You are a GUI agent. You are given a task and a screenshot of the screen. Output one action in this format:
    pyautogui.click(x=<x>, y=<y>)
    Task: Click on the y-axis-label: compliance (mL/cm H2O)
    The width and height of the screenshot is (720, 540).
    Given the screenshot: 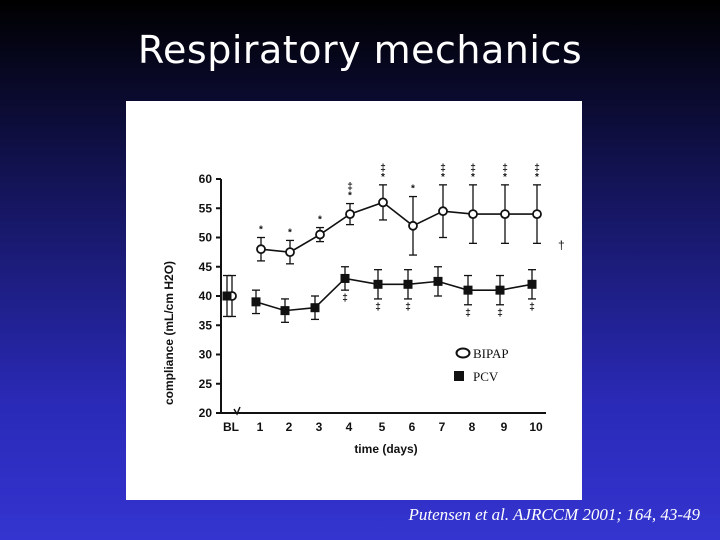 What is the action you would take?
    pyautogui.click(x=169, y=333)
    